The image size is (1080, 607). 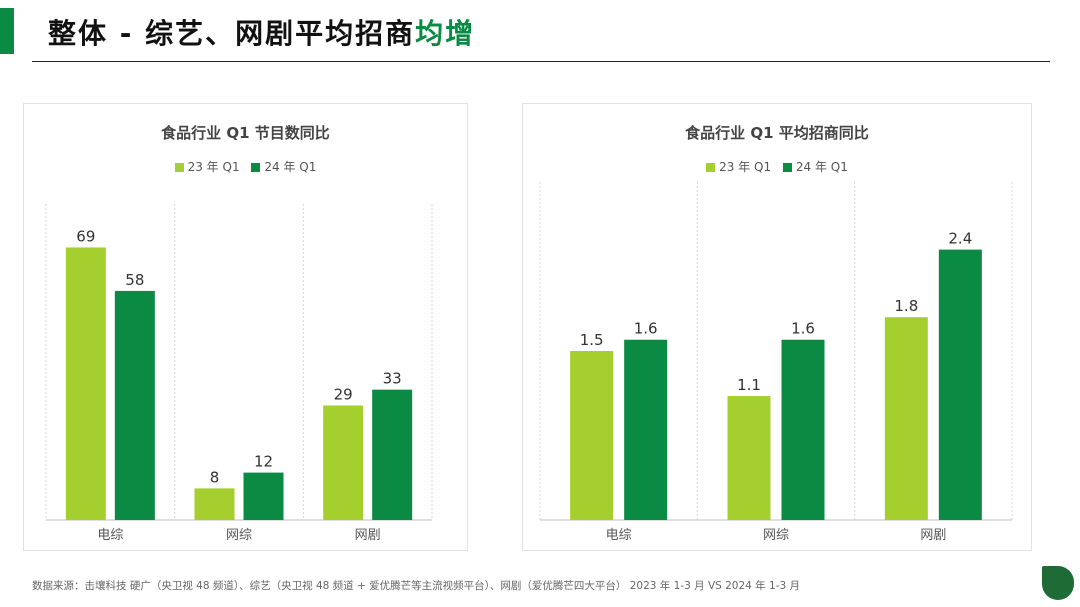 I want to click on data-label-24q1-1: 1.6, so click(x=803, y=329).